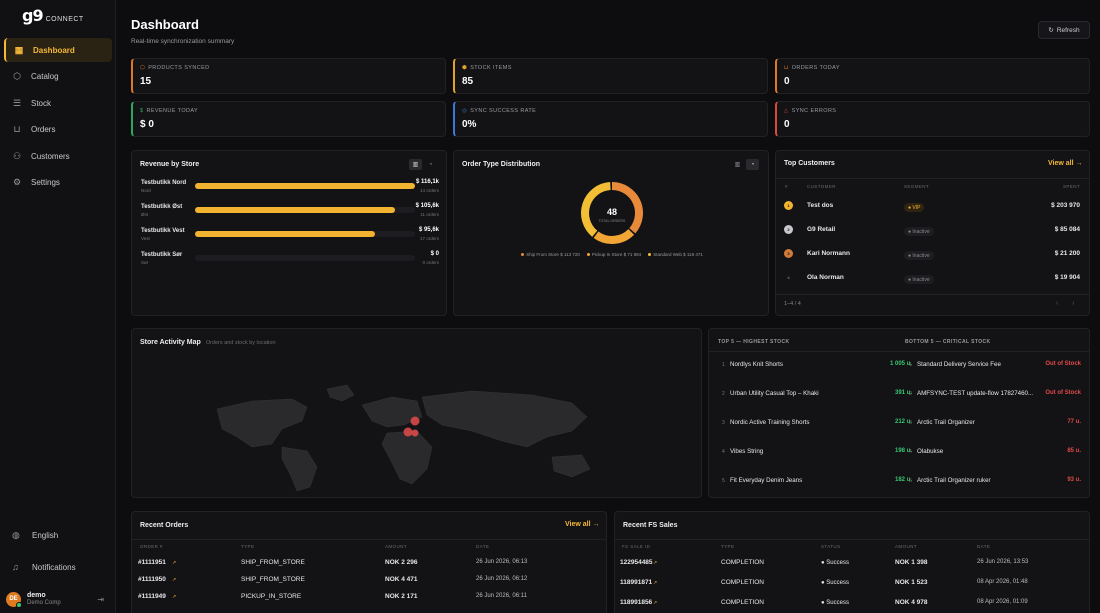 Image resolution: width=1100 pixels, height=613 pixels. What do you see at coordinates (582, 524) in the screenshot?
I see `view-all-orders-link: View all →` at bounding box center [582, 524].